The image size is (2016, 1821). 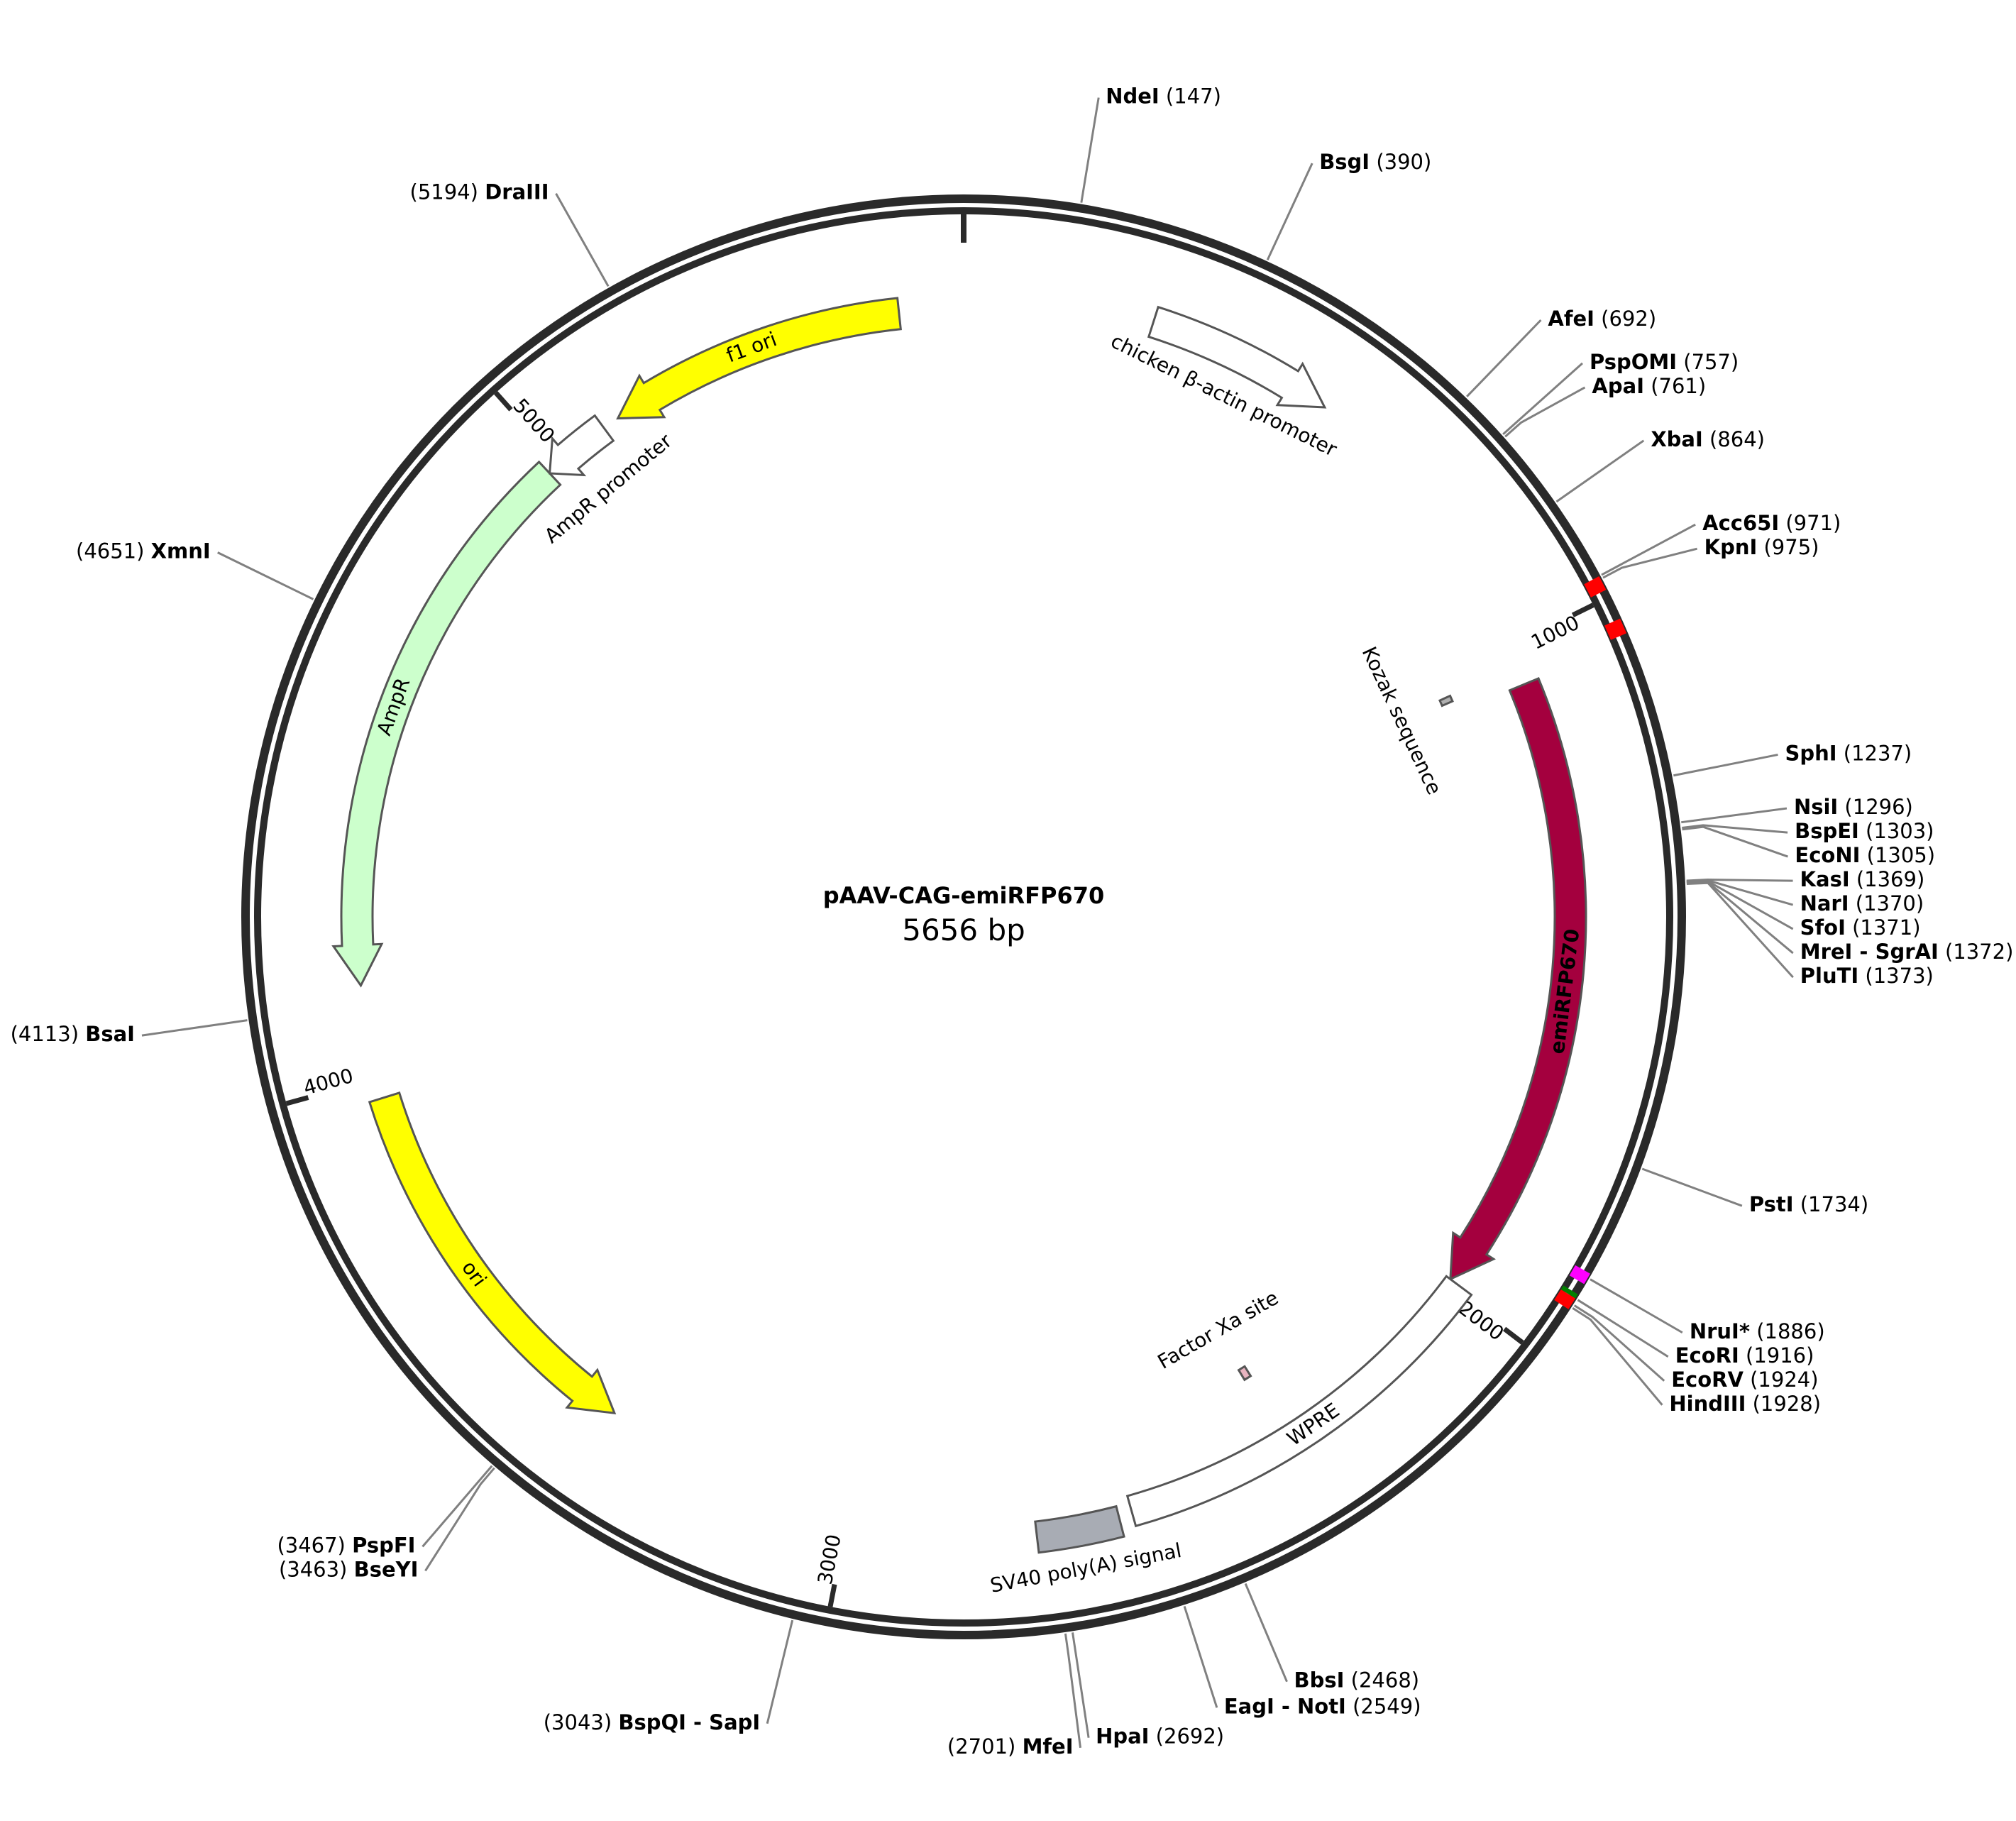 I want to click on feature-kozak-sequence, so click(x=1446, y=701).